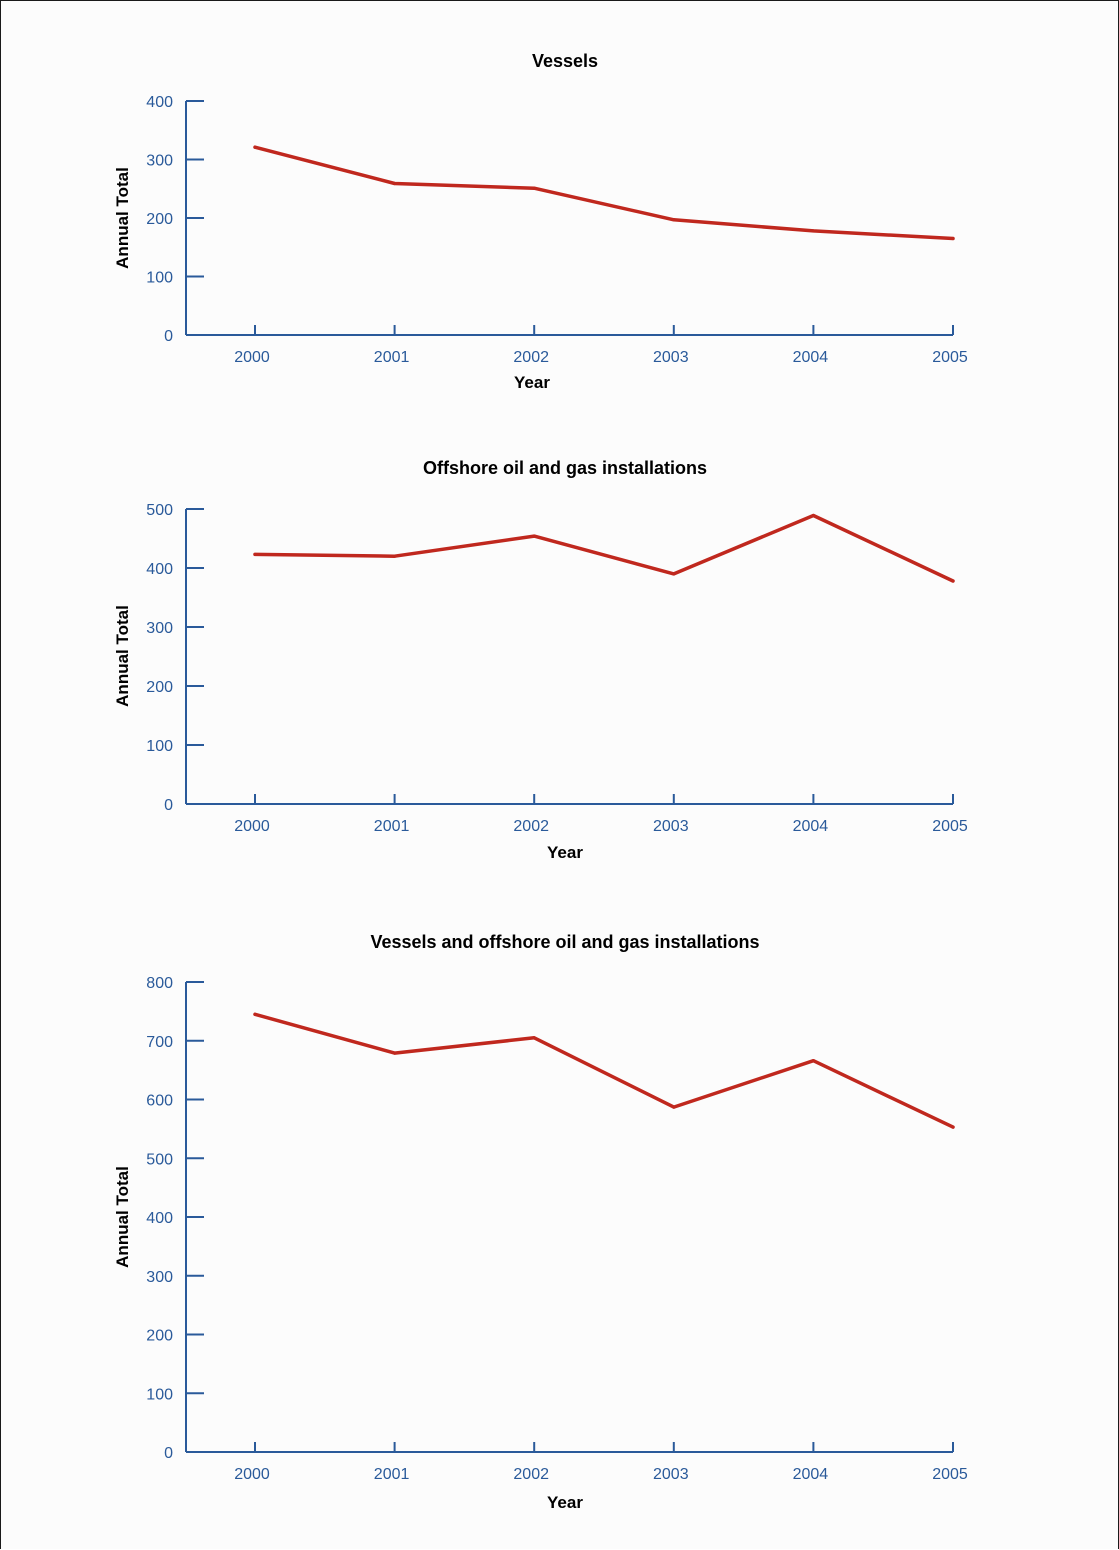 Image resolution: width=1119 pixels, height=1550 pixels. Describe the element at coordinates (159, 983) in the screenshot. I see `y-tick-label: 800` at that location.